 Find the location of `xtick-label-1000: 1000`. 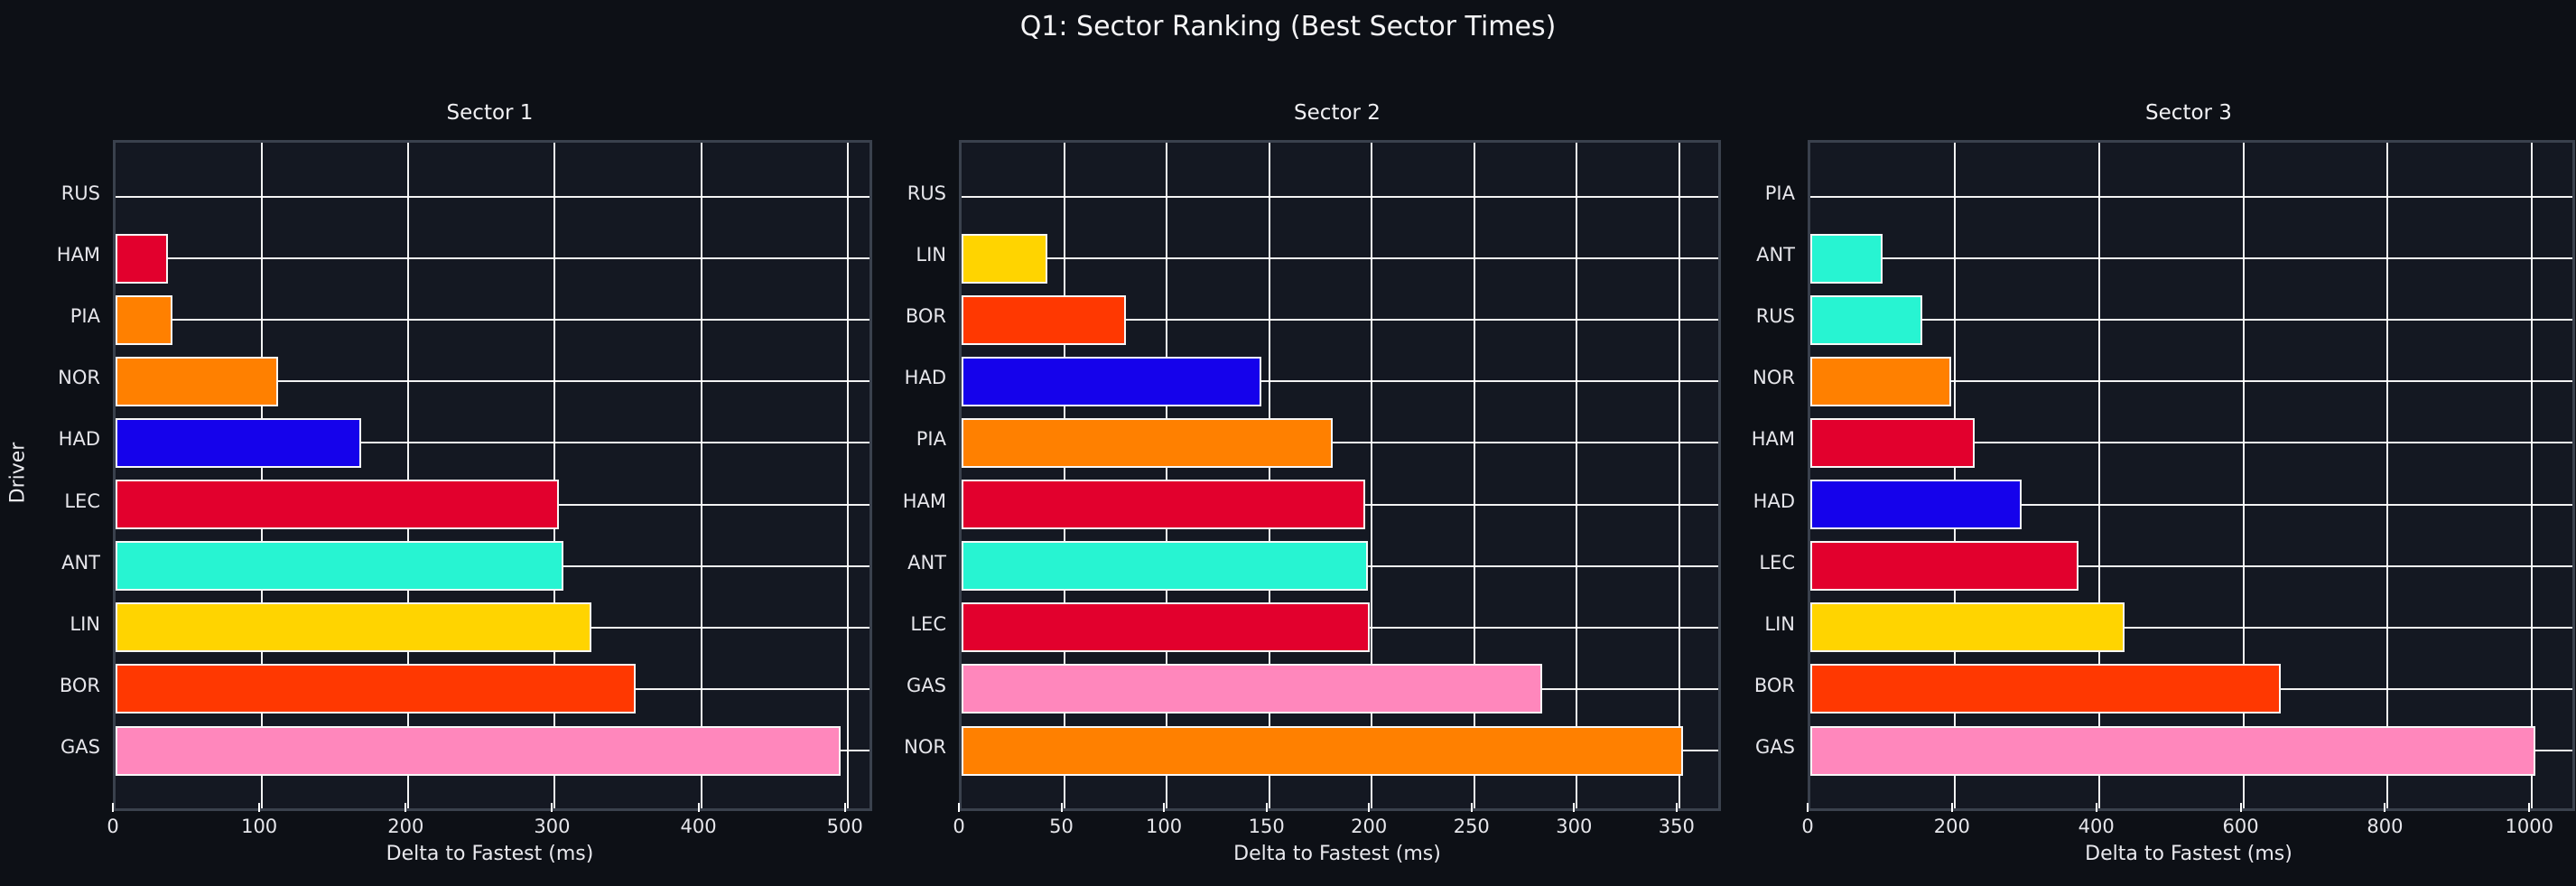

xtick-label-1000: 1000 is located at coordinates (2529, 827).